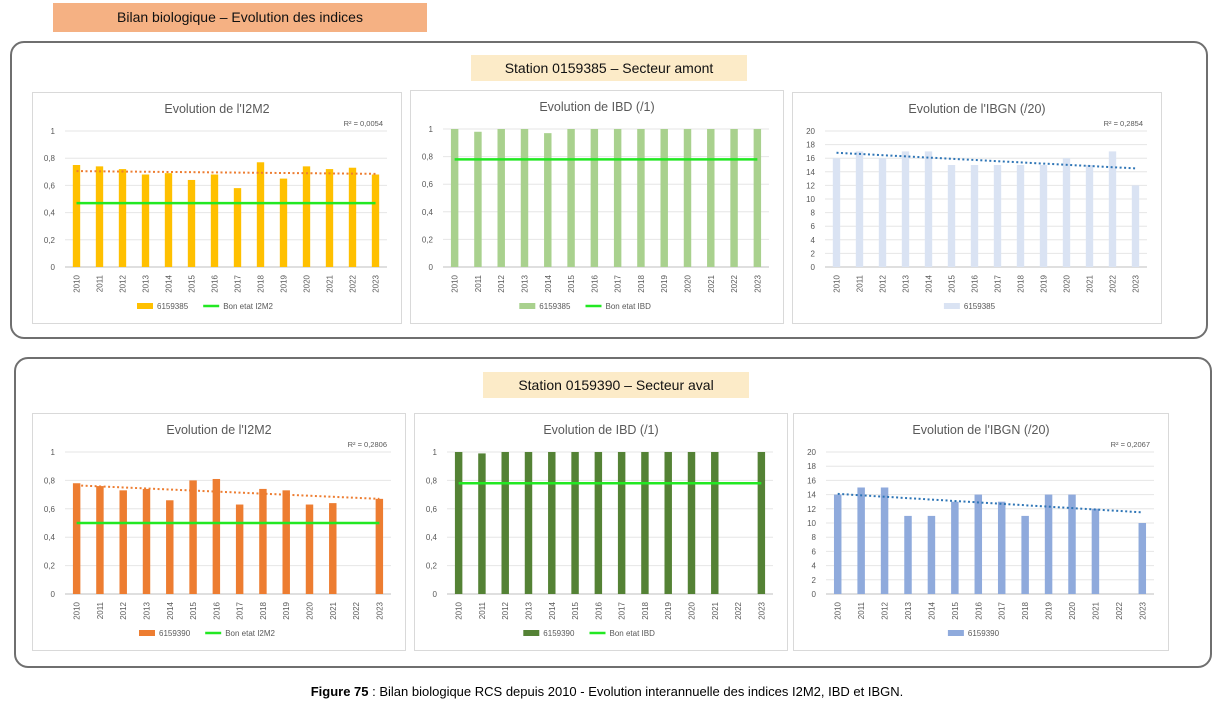 The height and width of the screenshot is (711, 1214). I want to click on y-tick-label: 16, so click(811, 480).